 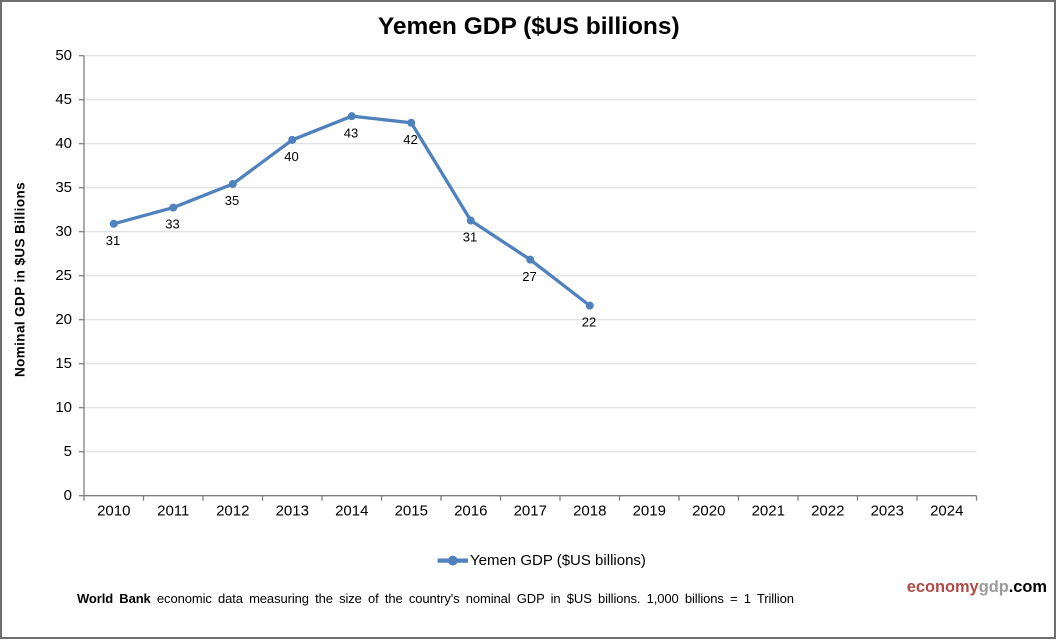 What do you see at coordinates (68, 451) in the screenshot?
I see `svg-text: 5` at bounding box center [68, 451].